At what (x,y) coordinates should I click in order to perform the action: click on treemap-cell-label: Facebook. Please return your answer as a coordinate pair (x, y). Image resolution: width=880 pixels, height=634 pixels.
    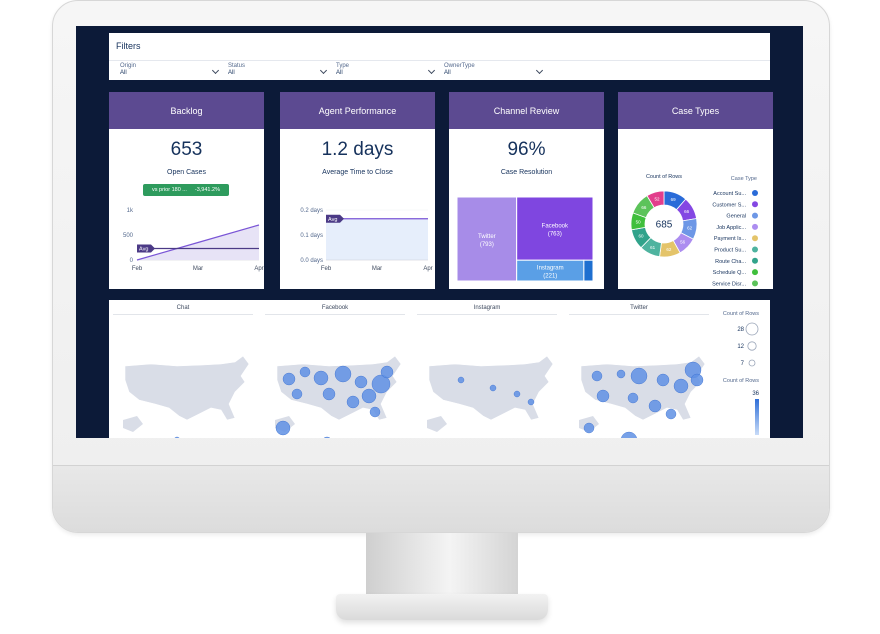
    Looking at the image, I should click on (555, 227).